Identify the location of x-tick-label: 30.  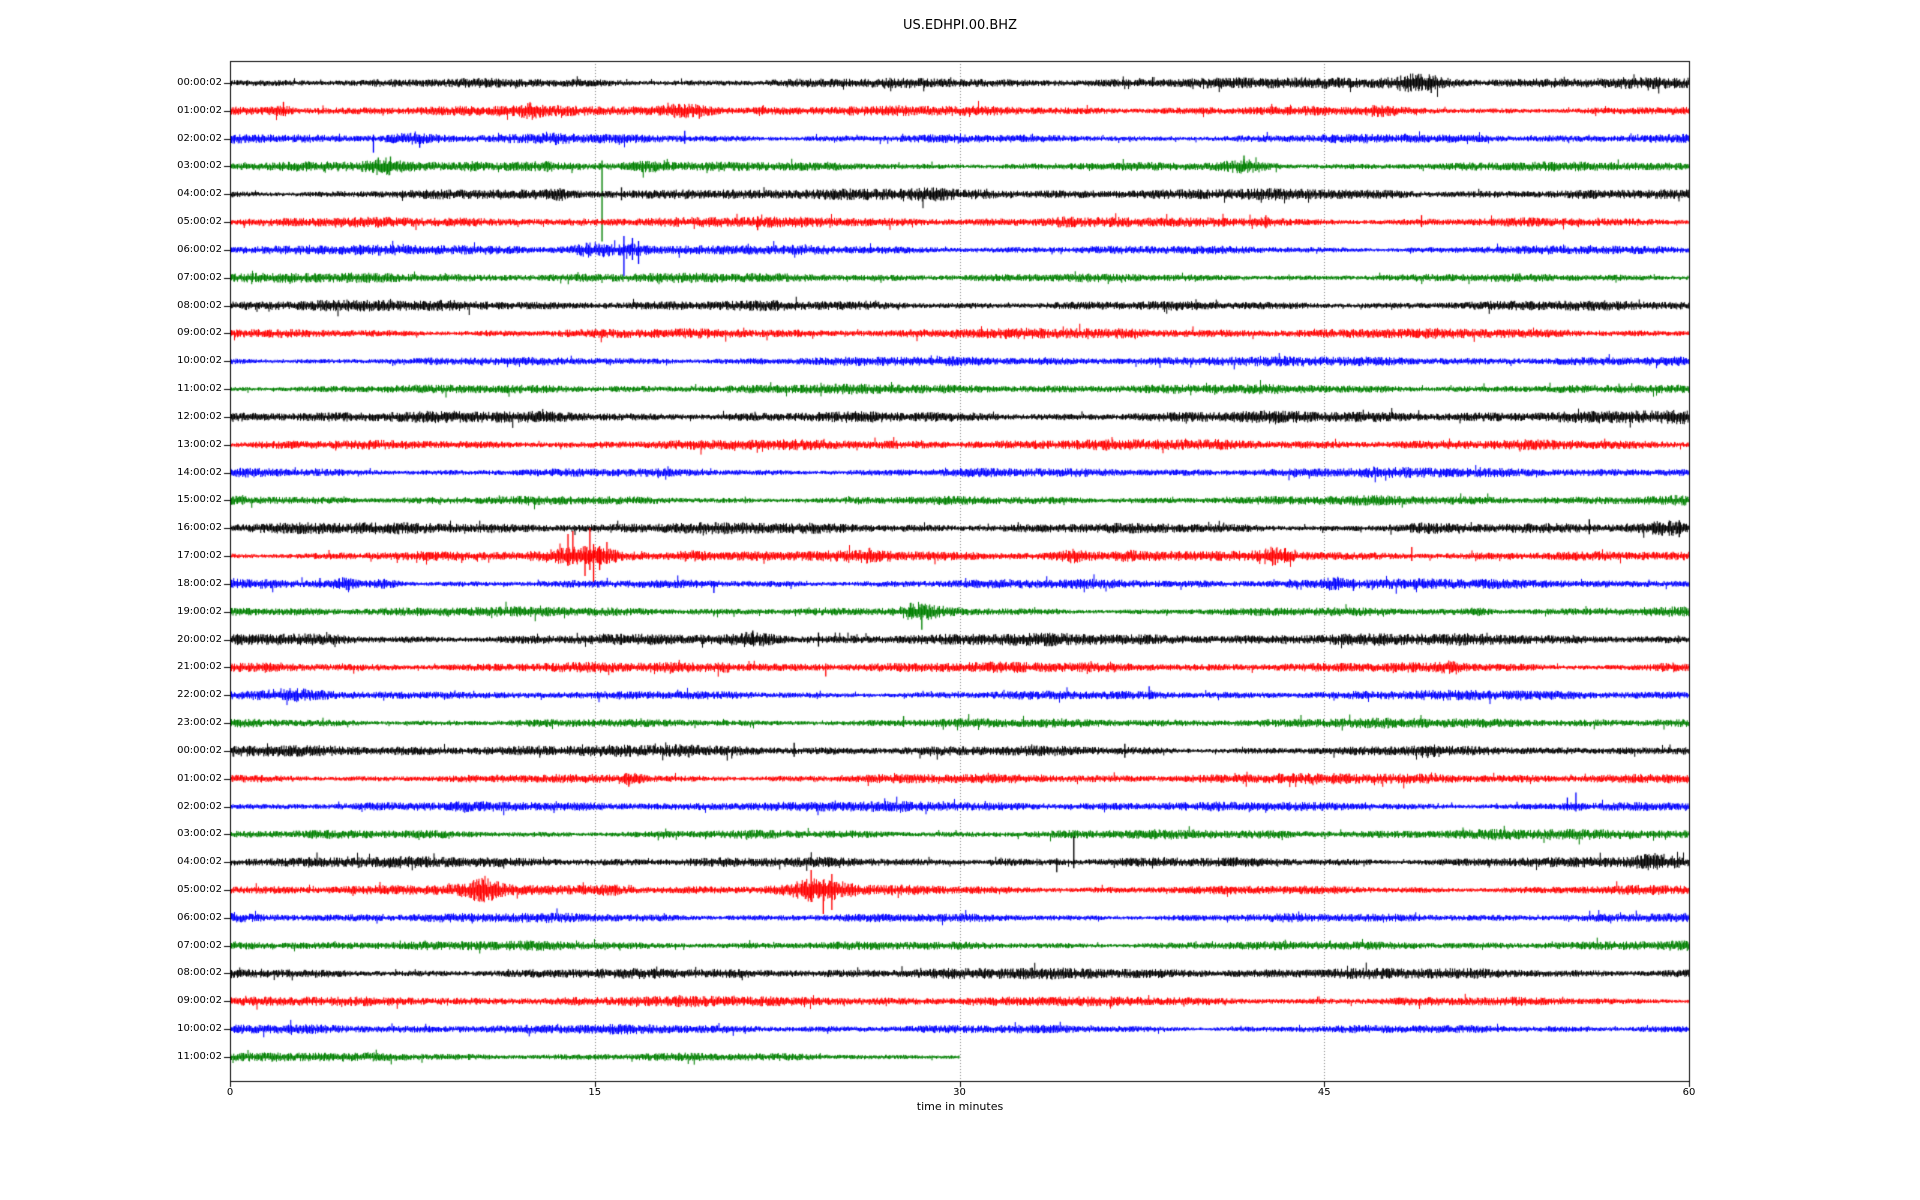
(959, 1092).